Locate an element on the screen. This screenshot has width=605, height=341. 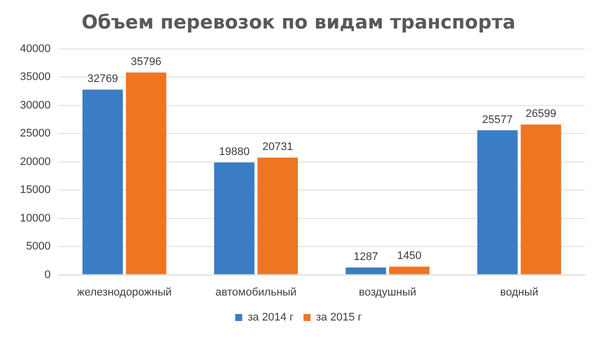
y-tick-label: 0 is located at coordinates (47, 274).